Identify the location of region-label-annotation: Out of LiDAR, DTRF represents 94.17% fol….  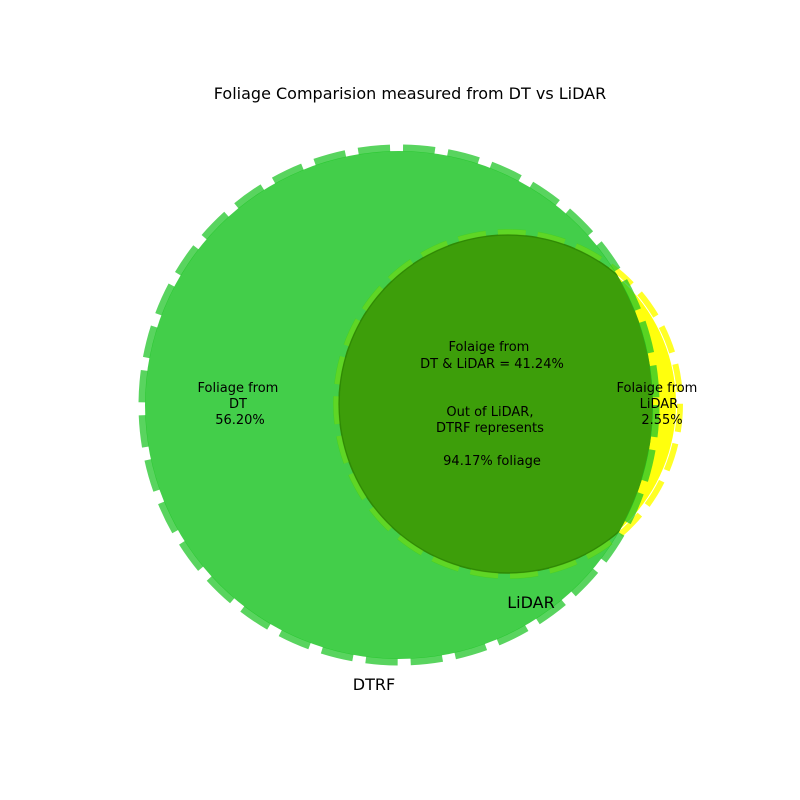
(492, 437).